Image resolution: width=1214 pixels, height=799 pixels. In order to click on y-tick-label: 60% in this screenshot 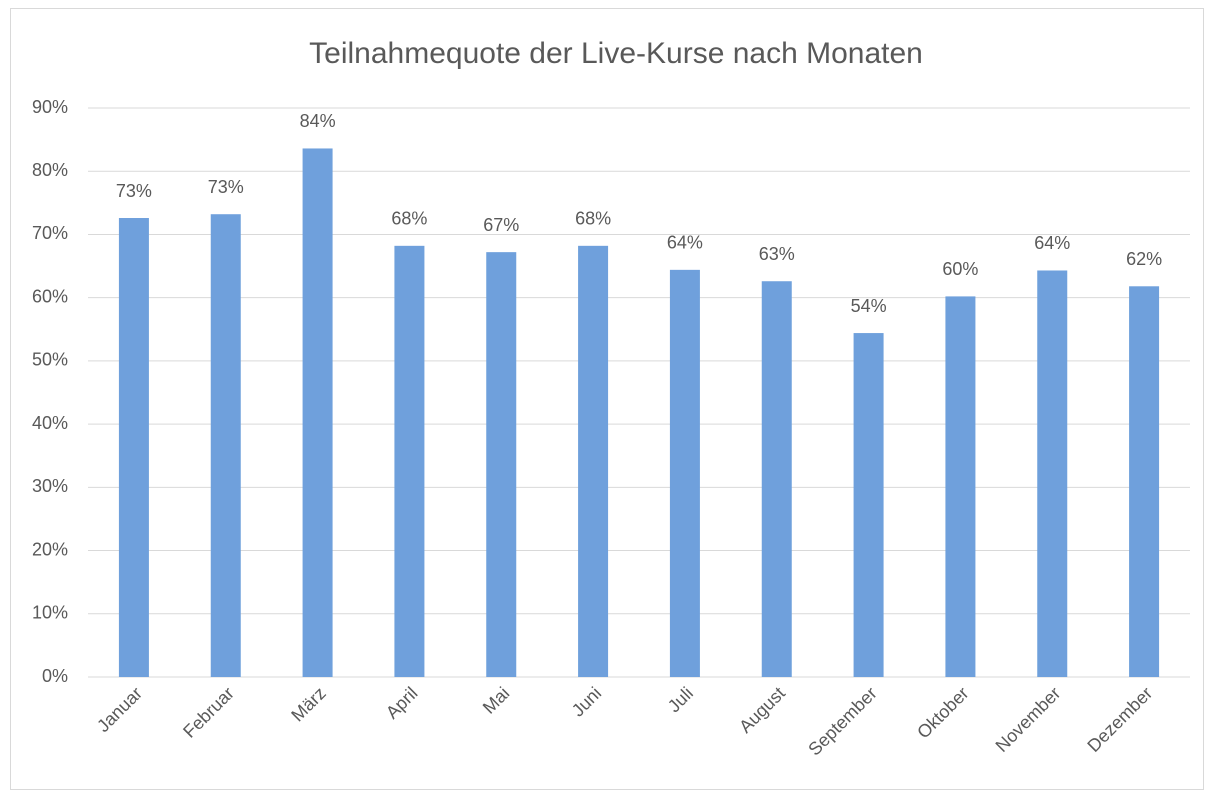, I will do `click(50, 296)`.